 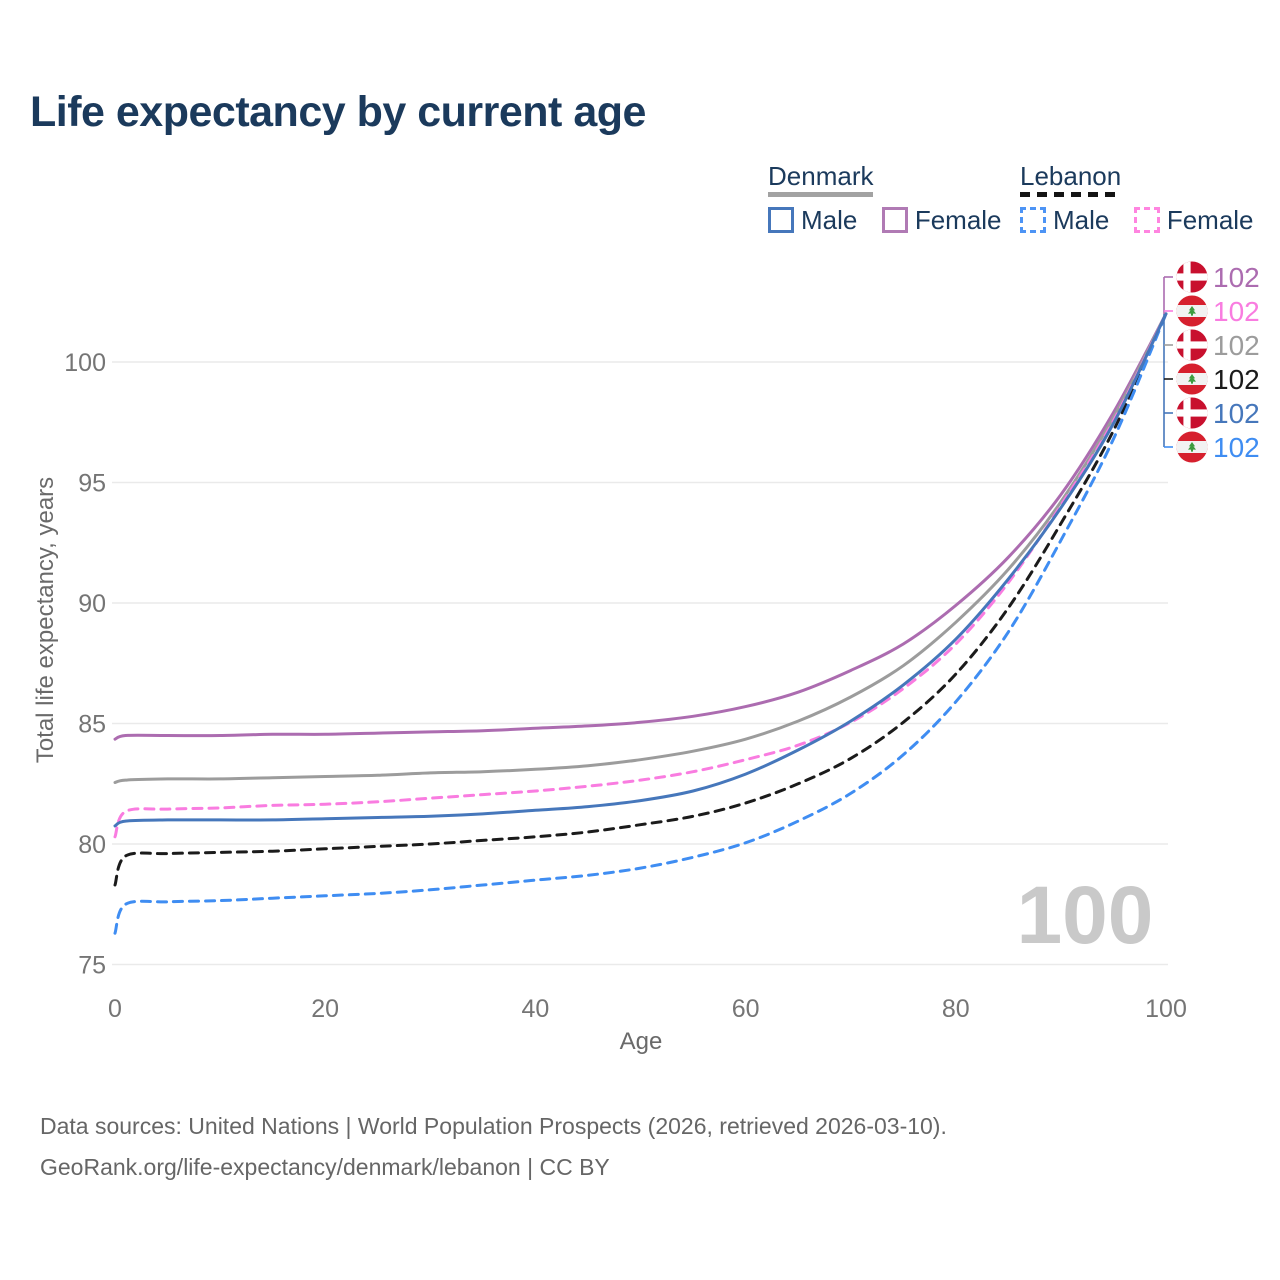 I want to click on legend-group-lebanon: Lebanon Male Female, so click(x=1147, y=199).